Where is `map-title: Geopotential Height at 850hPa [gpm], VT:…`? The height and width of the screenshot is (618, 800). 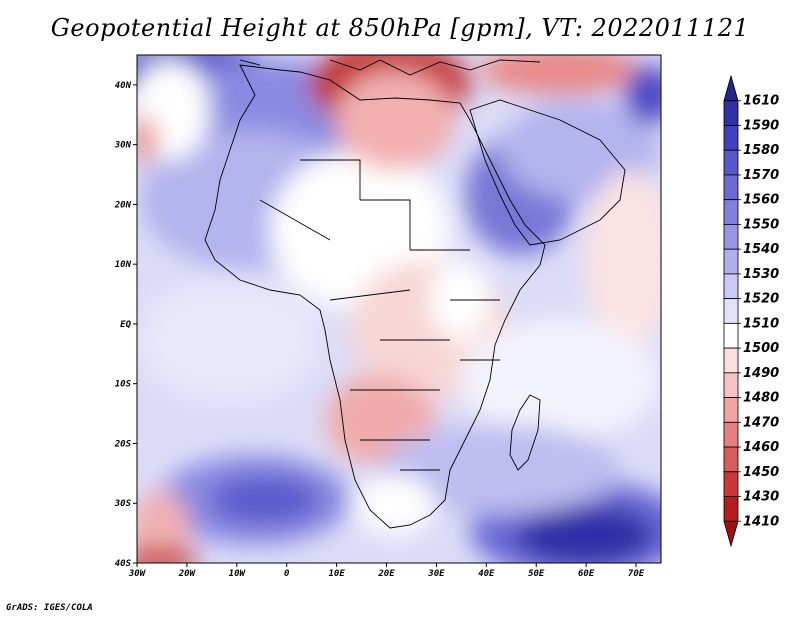
map-title: Geopotential Height at 850hPa [gpm], VT:… is located at coordinates (400, 28).